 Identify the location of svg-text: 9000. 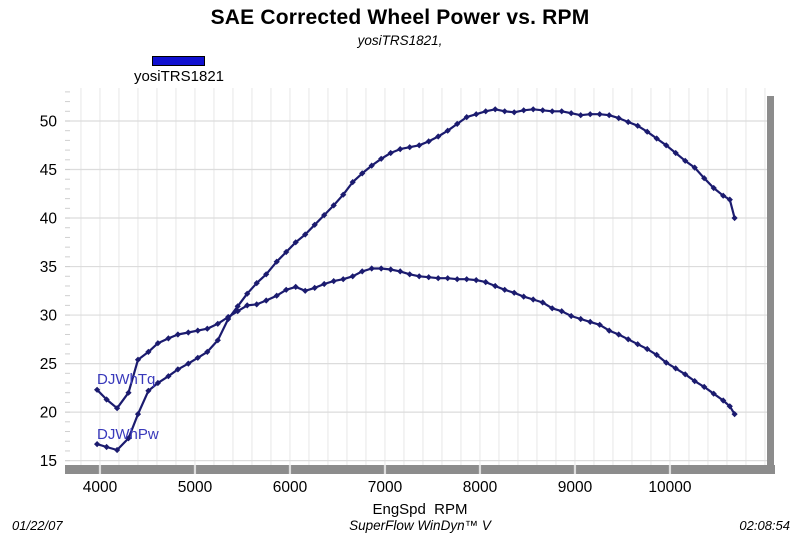
(575, 487).